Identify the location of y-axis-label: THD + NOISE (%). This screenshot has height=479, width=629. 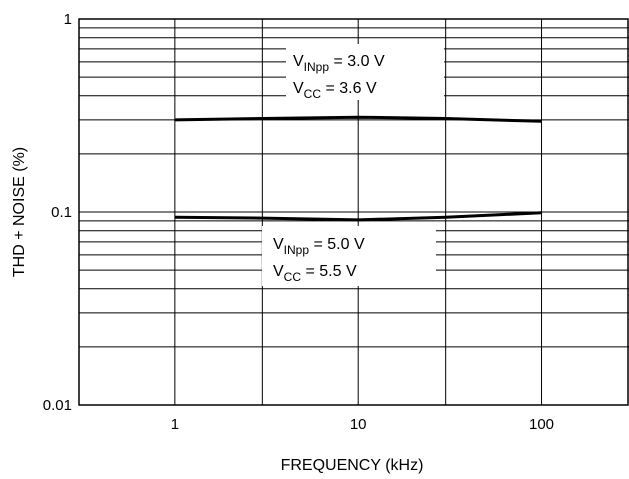
(19, 212).